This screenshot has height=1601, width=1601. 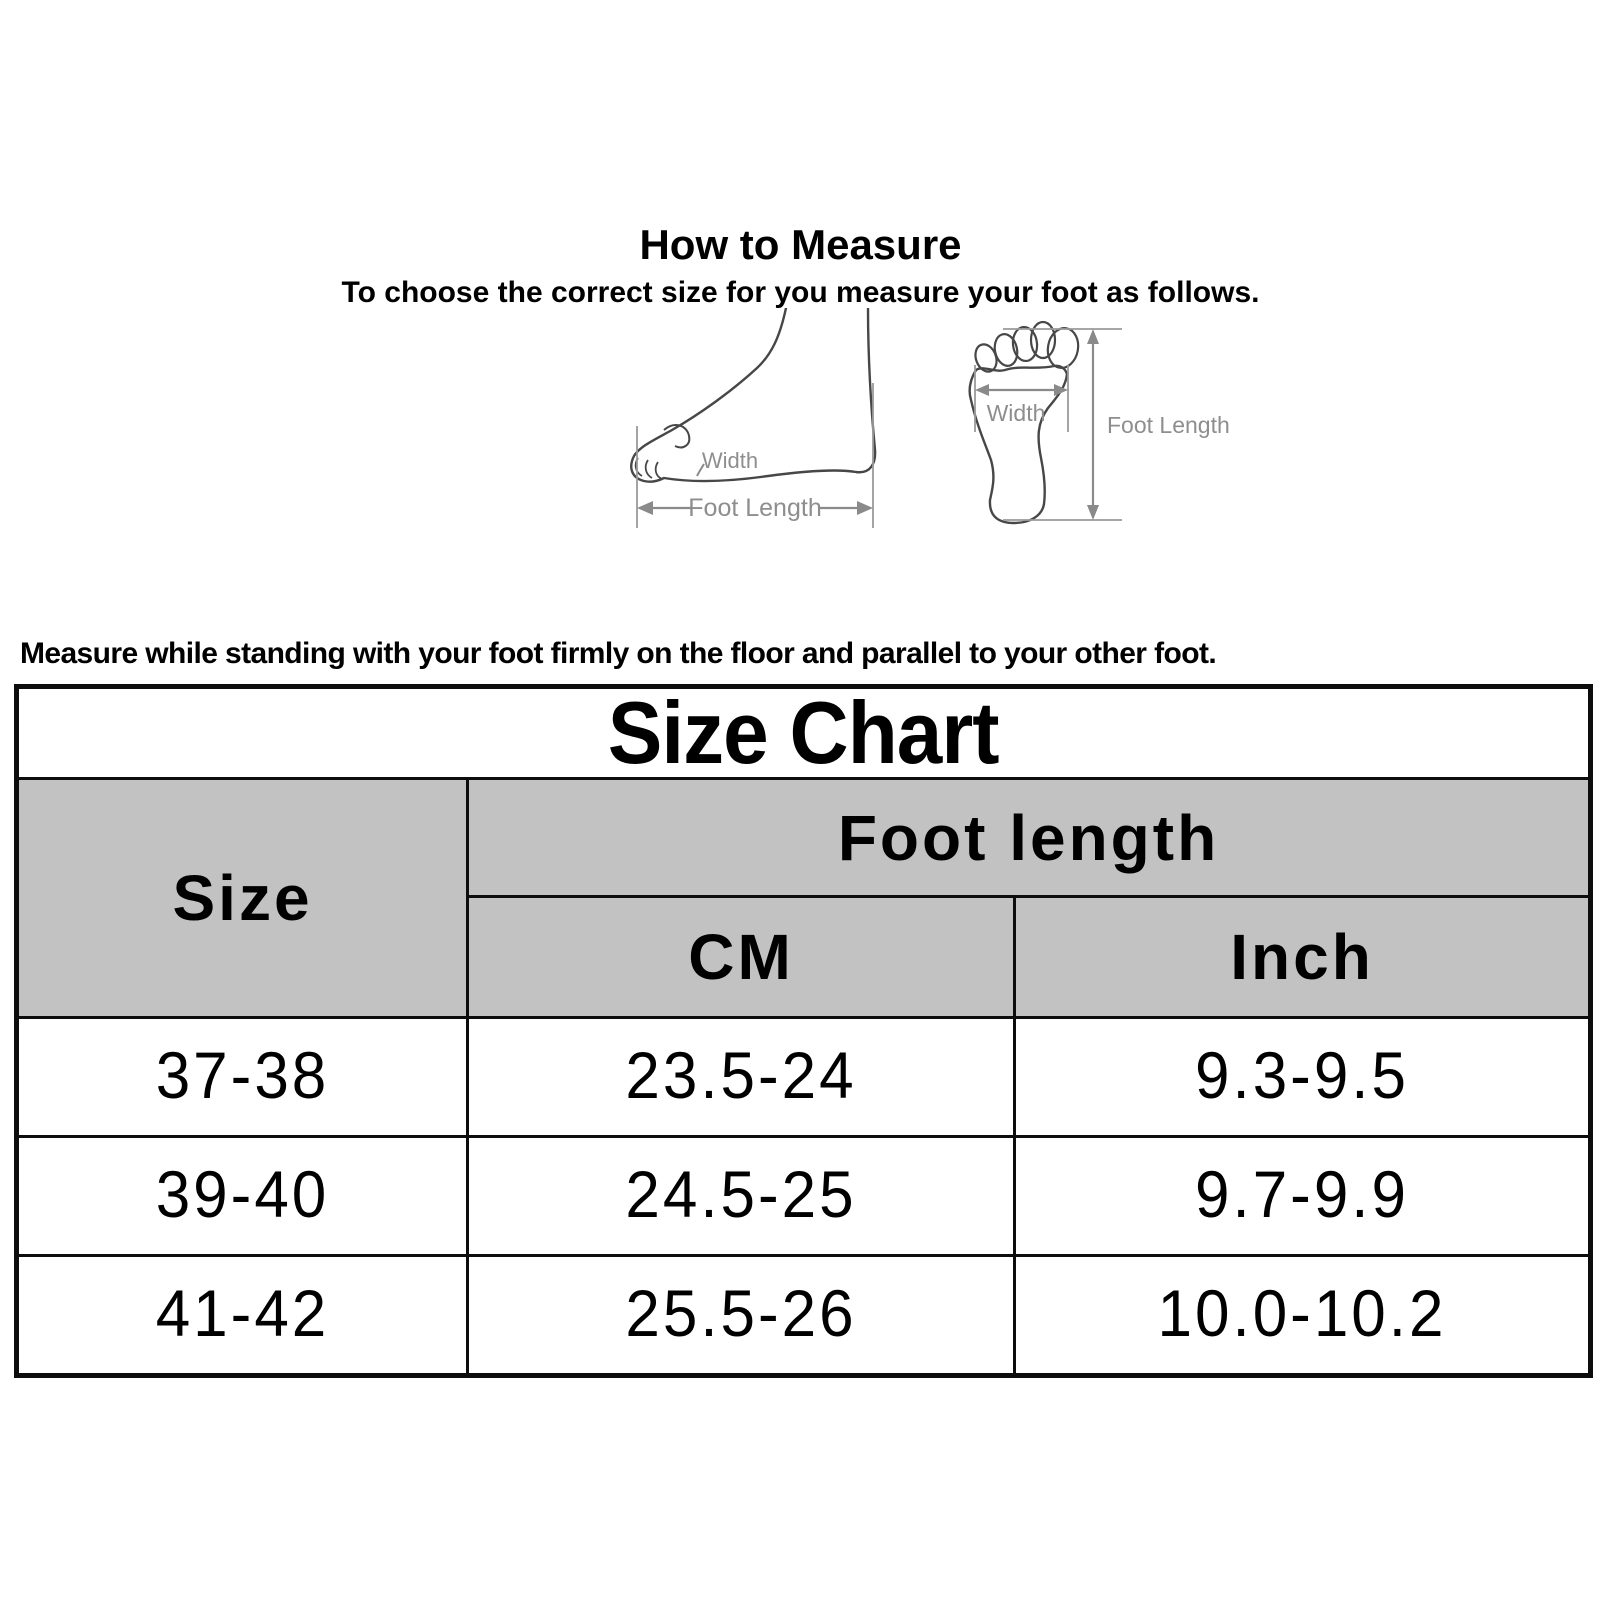 I want to click on size-chart-title-cell: Size Chart, so click(x=803, y=732).